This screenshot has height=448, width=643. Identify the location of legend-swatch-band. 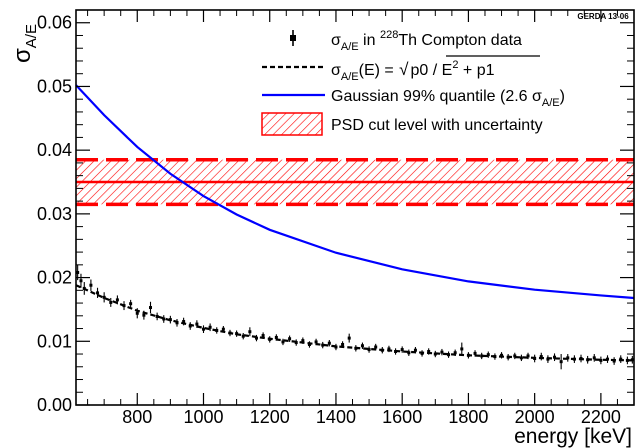
(292, 124).